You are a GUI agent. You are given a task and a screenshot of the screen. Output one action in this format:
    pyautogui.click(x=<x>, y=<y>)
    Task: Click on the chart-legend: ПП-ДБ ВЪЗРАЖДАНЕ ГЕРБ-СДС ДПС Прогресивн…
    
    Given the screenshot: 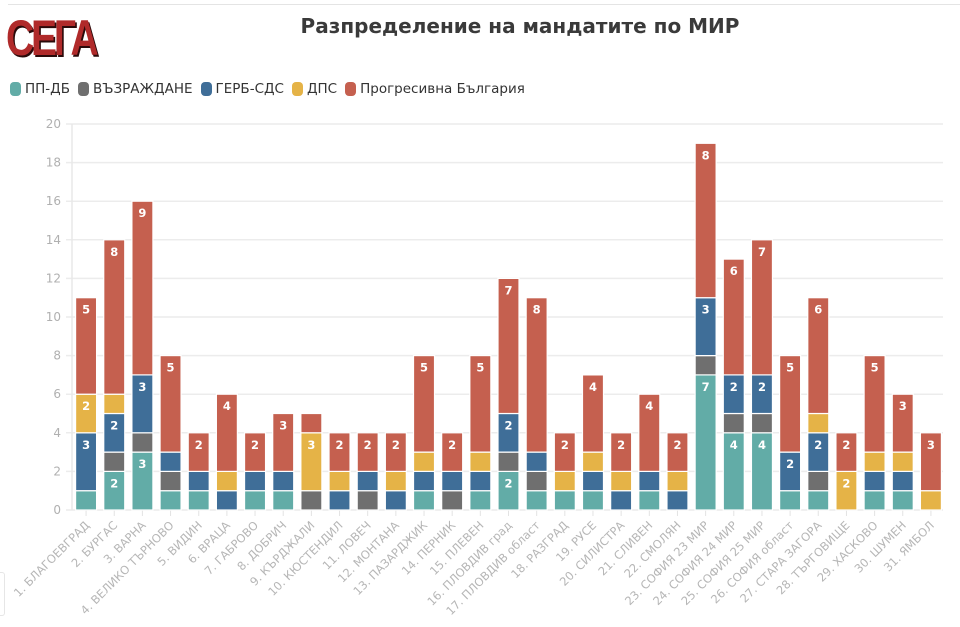 What is the action you would take?
    pyautogui.click(x=267, y=89)
    